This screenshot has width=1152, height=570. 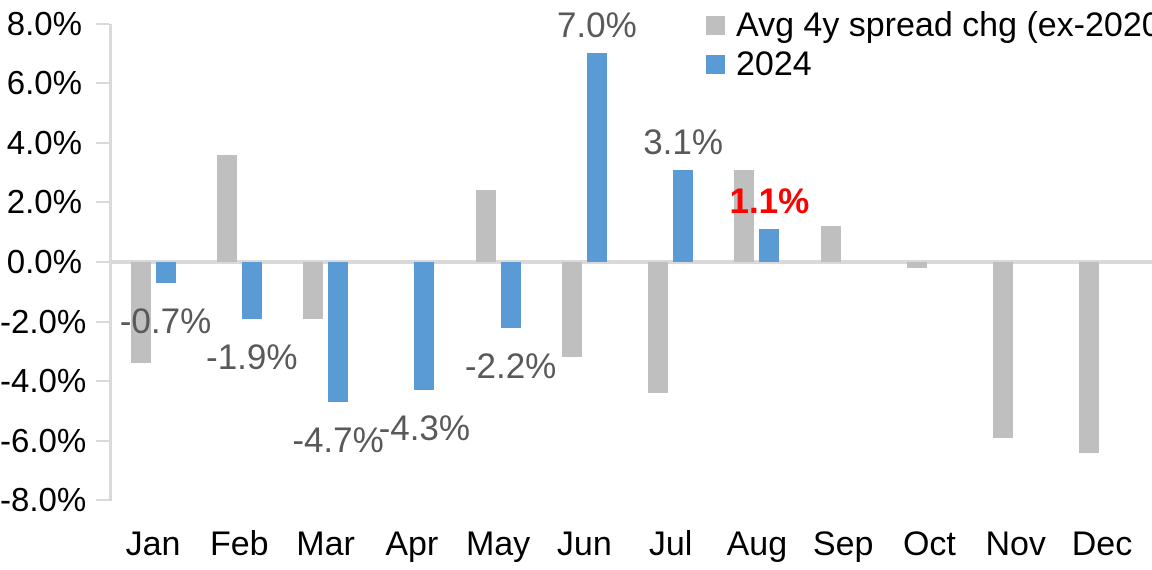 I want to click on bar-avg-oct, so click(x=916, y=265).